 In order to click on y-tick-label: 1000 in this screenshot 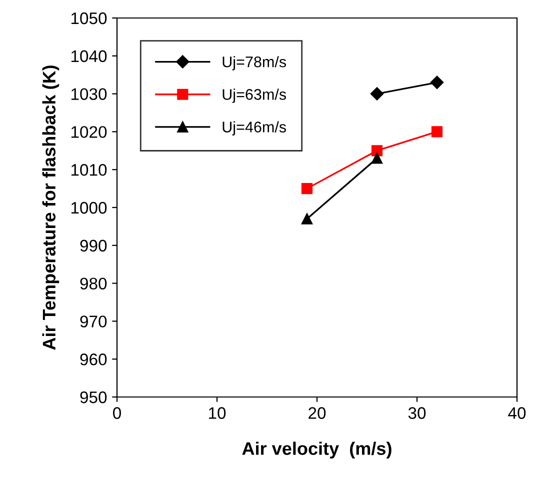, I will do `click(89, 208)`.